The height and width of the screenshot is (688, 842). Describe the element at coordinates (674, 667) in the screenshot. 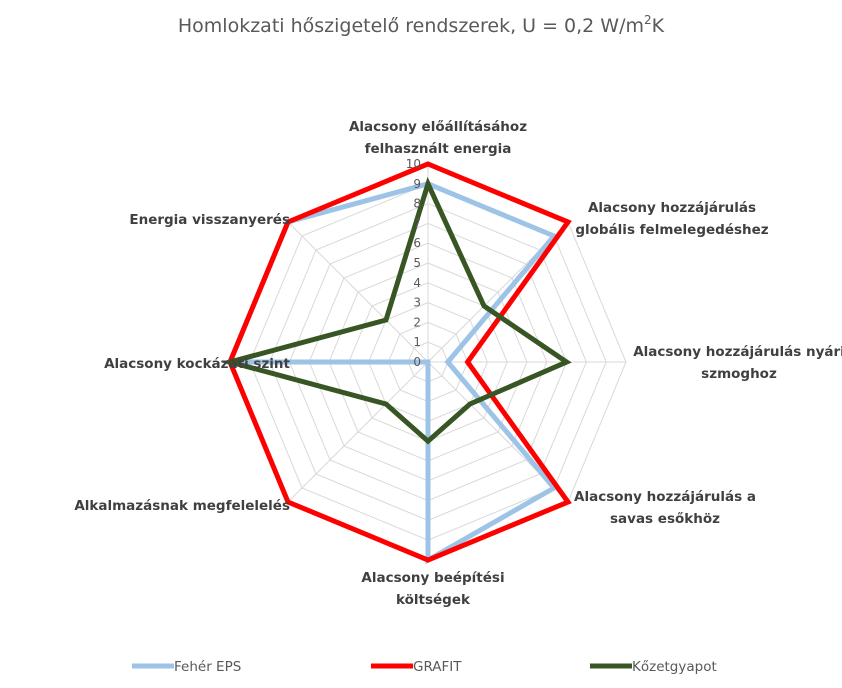

I see `legend-label: Kőzetgyapot` at that location.